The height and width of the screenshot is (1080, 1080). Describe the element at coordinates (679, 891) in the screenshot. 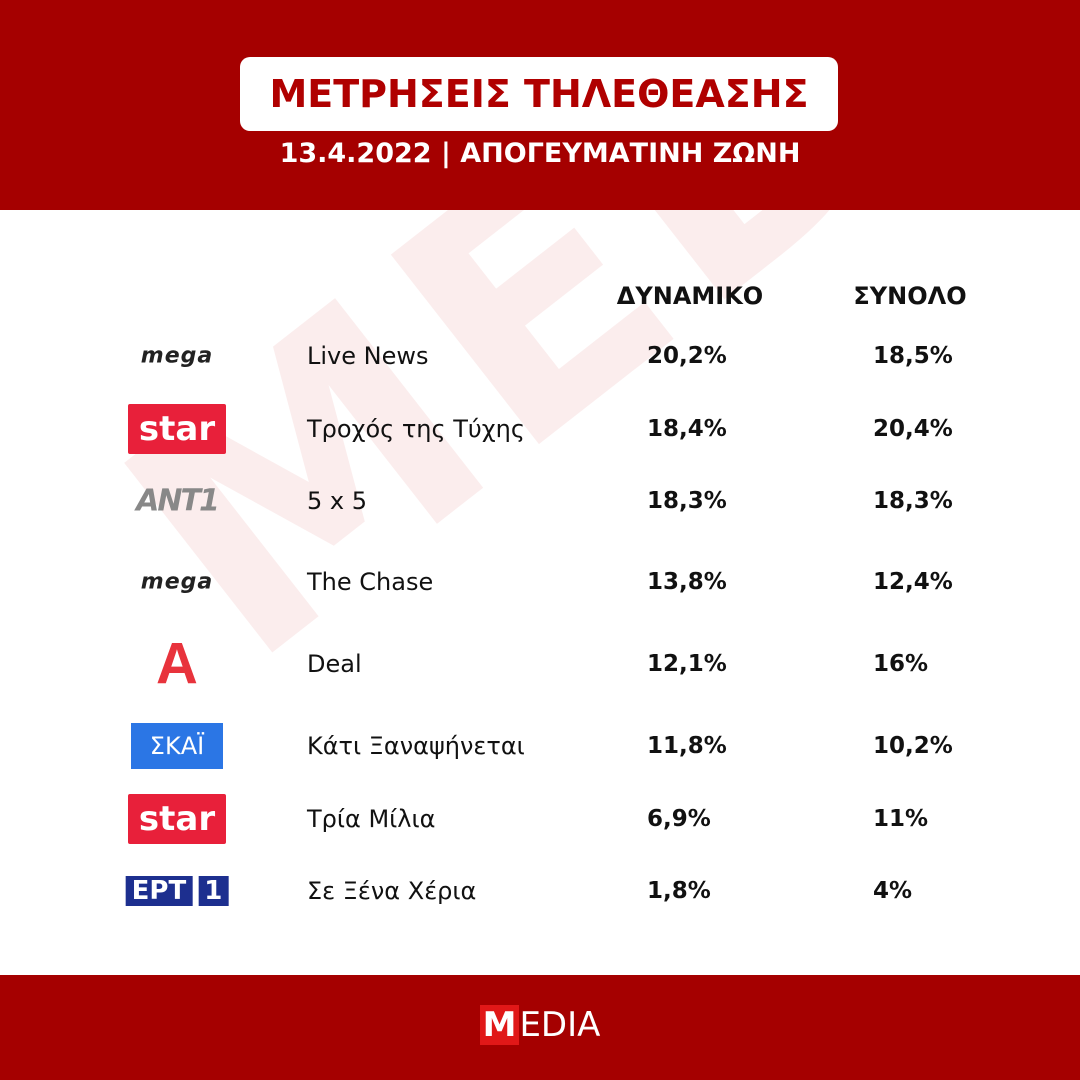

I see `rating-value: 1,8%` at that location.